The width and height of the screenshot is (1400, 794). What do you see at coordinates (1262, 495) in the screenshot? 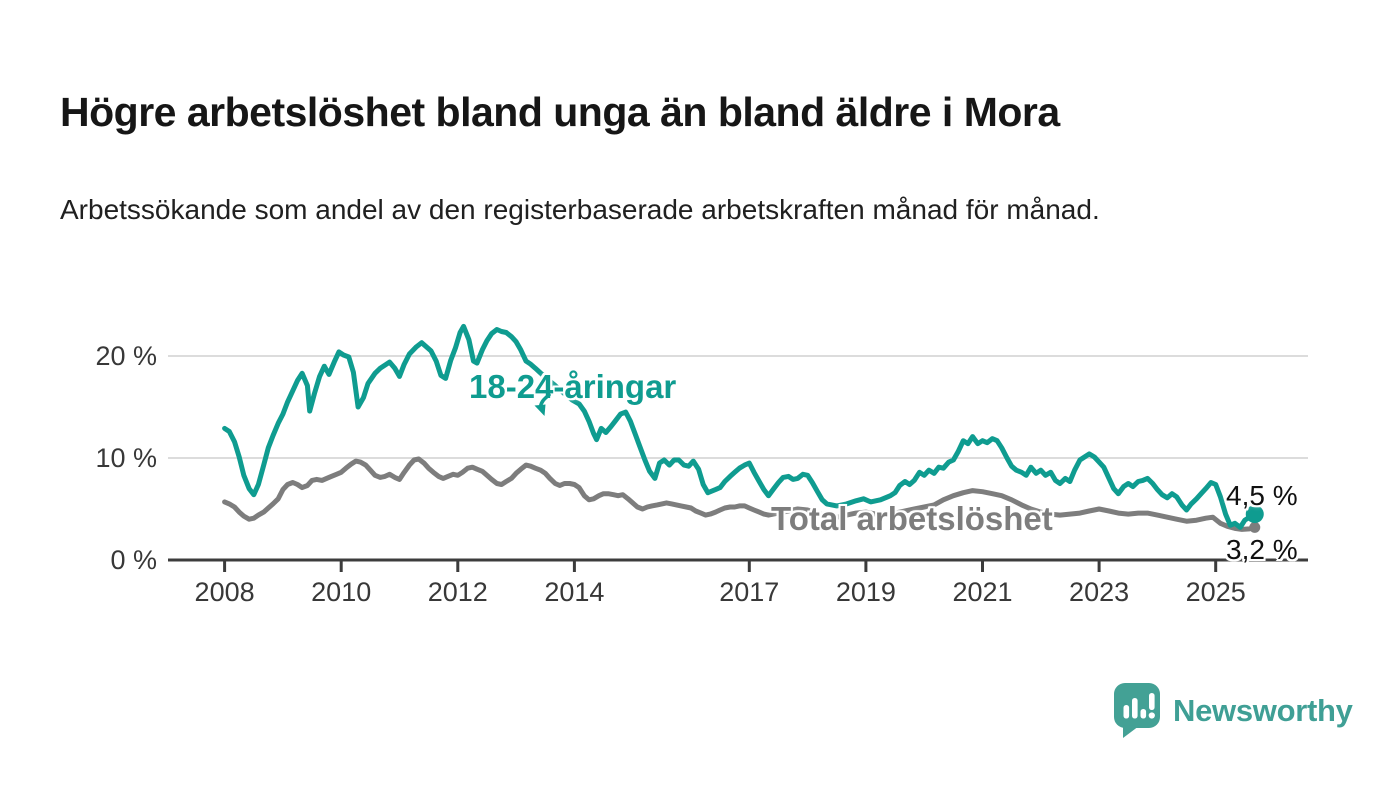
I see `end-value-label-youth: 4,5 %` at bounding box center [1262, 495].